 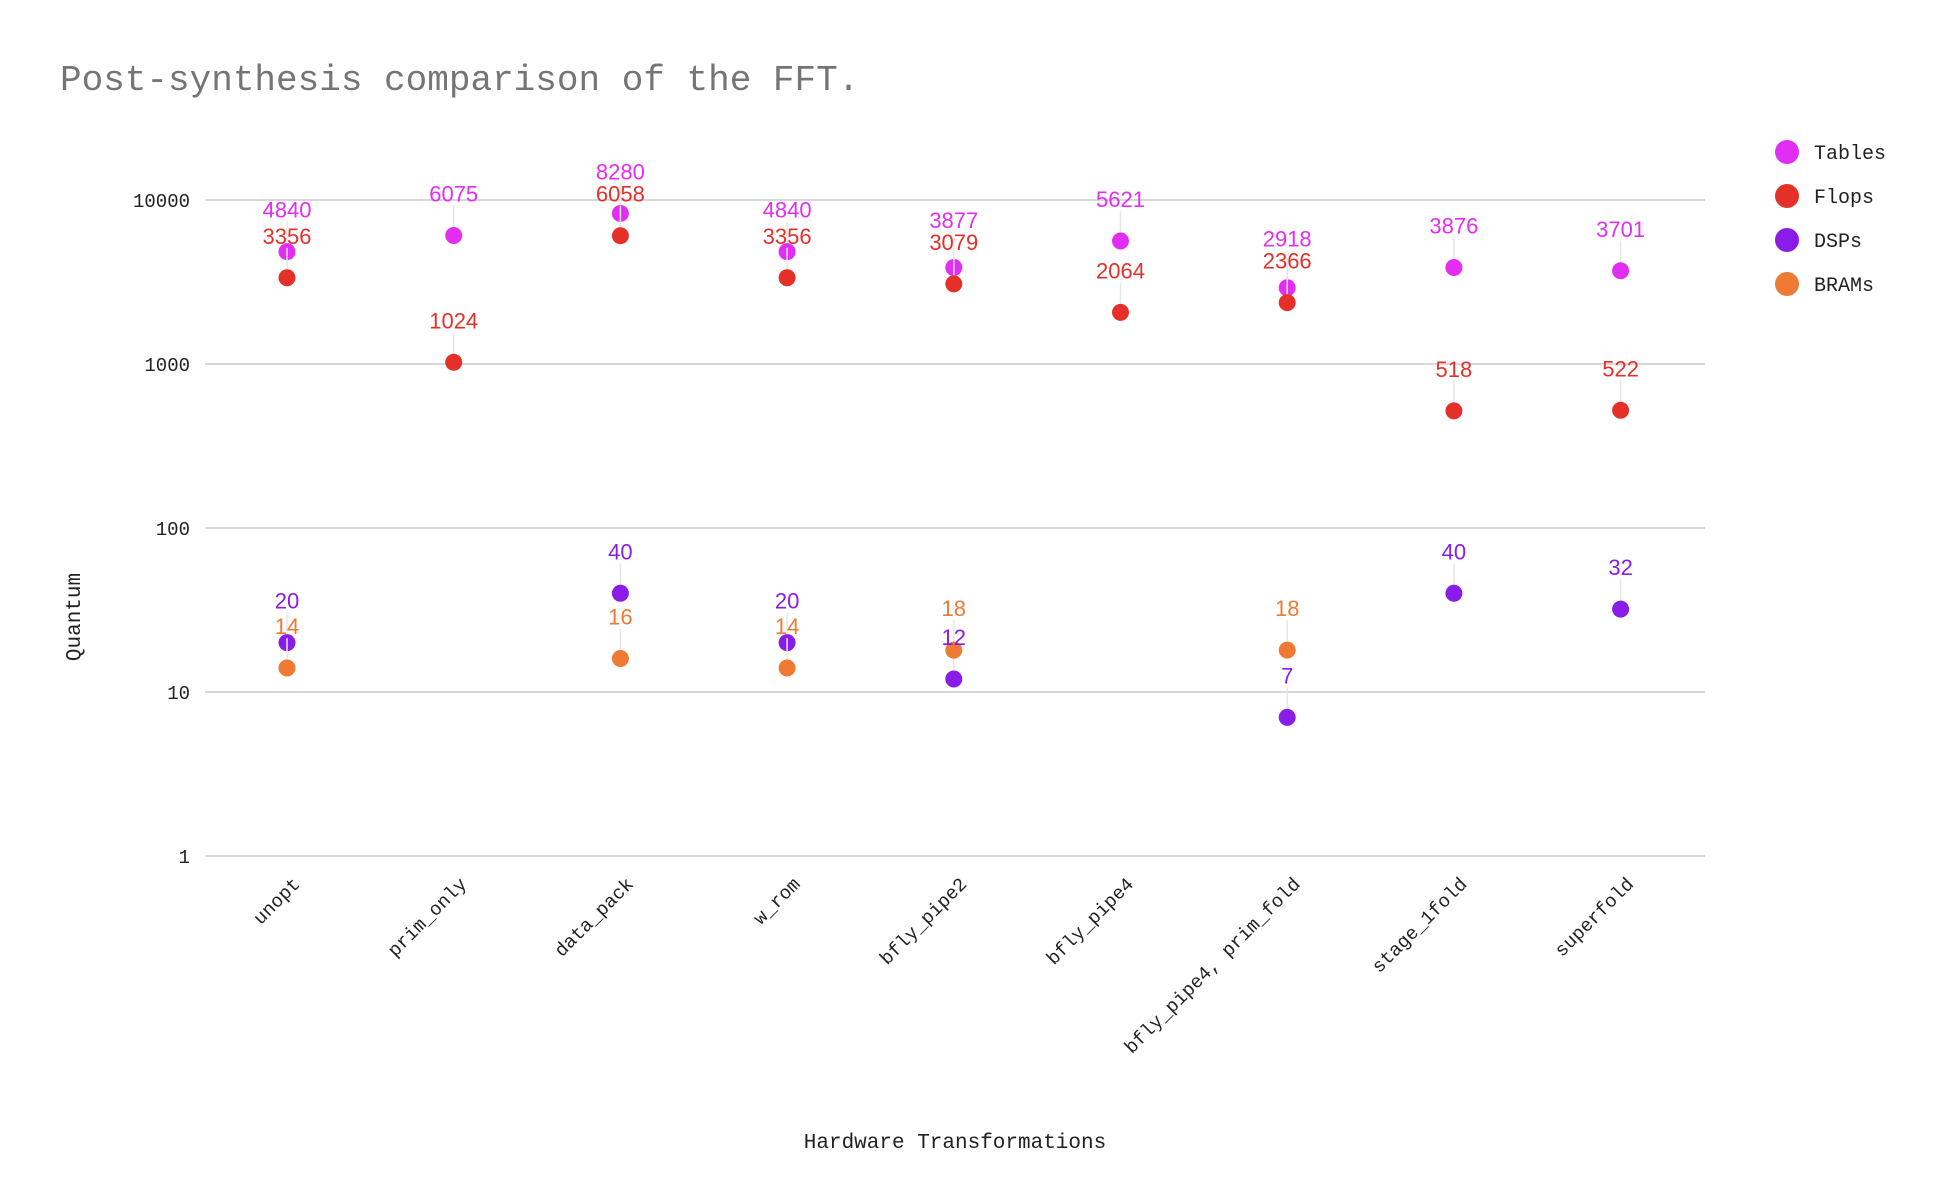 I want to click on data-label-flops: 3079, so click(x=953, y=242).